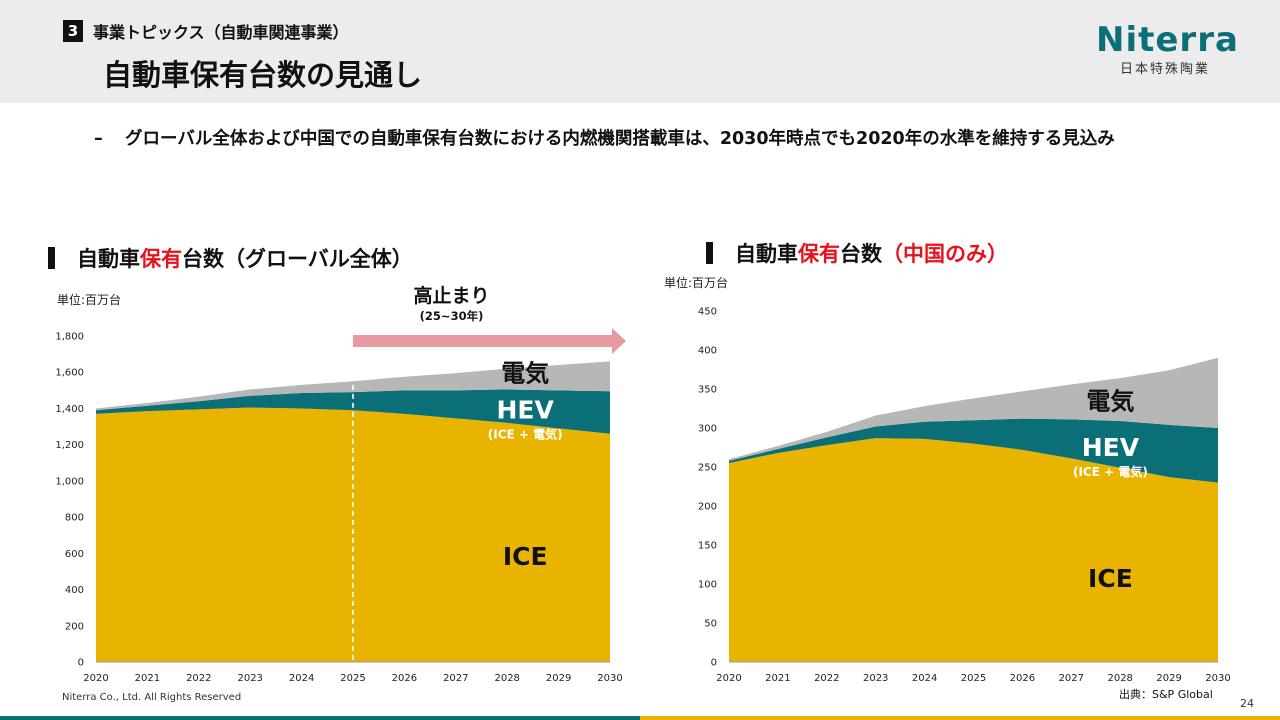 This screenshot has height=720, width=1280. What do you see at coordinates (152, 697) in the screenshot?
I see `copyright-text: Niterra Co., Ltd. All Rights Reserved` at bounding box center [152, 697].